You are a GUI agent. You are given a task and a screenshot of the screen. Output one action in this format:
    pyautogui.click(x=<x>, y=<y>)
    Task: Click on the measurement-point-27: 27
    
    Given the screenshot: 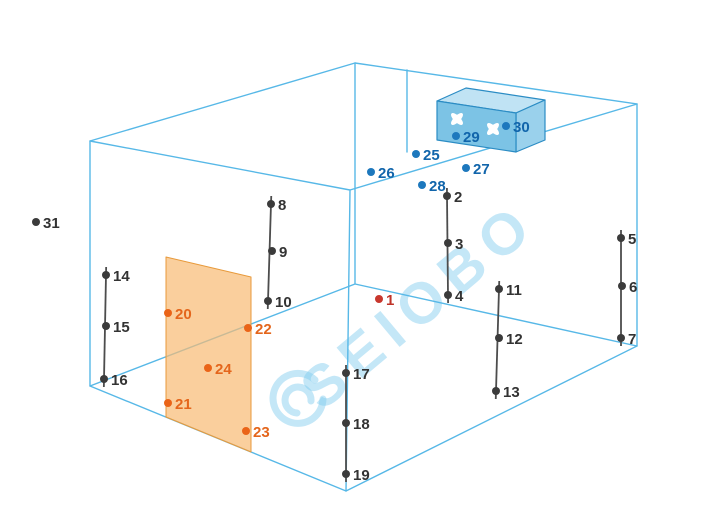 What is the action you would take?
    pyautogui.click(x=476, y=169)
    